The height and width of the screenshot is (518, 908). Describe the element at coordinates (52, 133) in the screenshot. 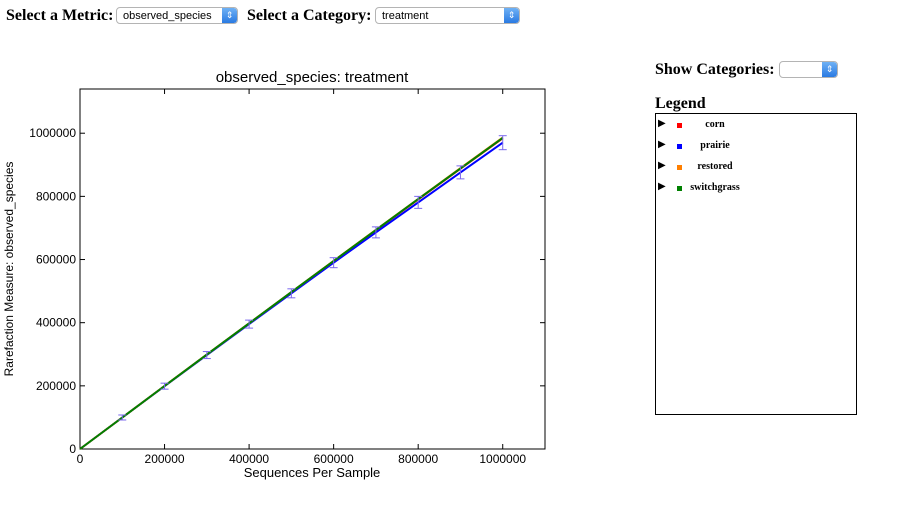

I see `y-tick-label: 1000000` at that location.